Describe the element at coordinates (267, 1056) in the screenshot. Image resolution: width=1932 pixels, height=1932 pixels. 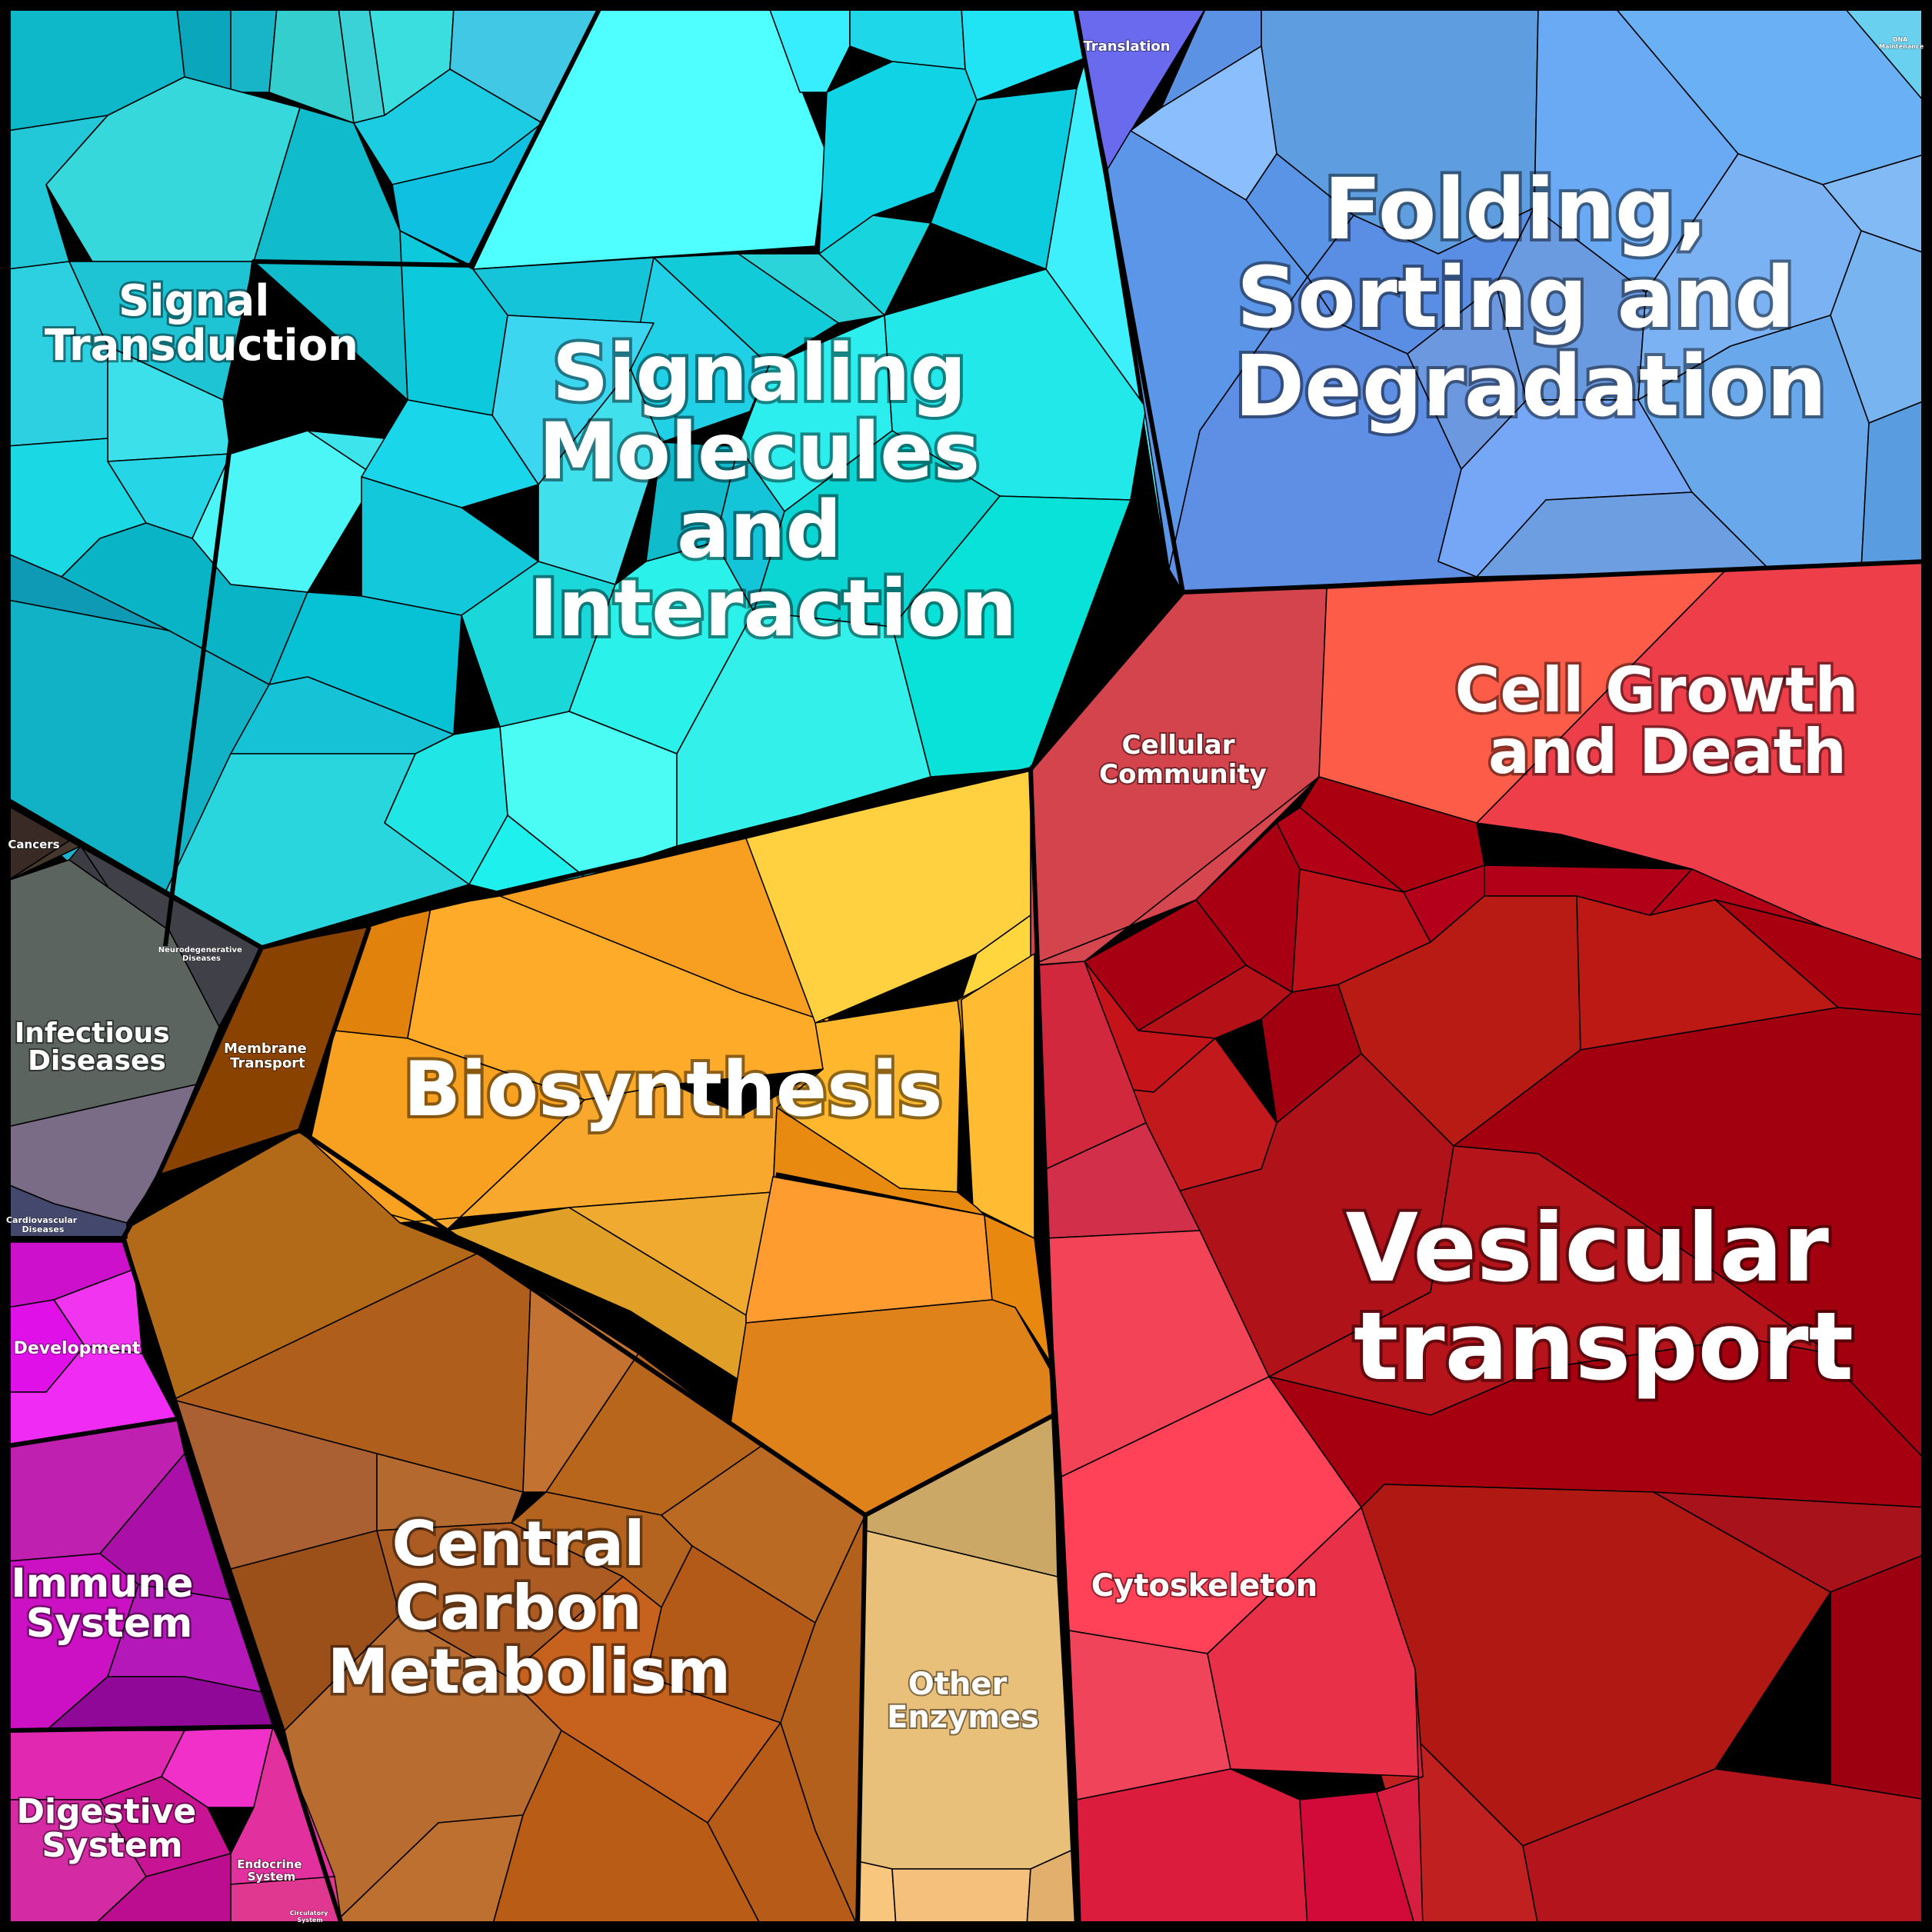
I see `membrane-transport-label: Membrane Transport` at that location.